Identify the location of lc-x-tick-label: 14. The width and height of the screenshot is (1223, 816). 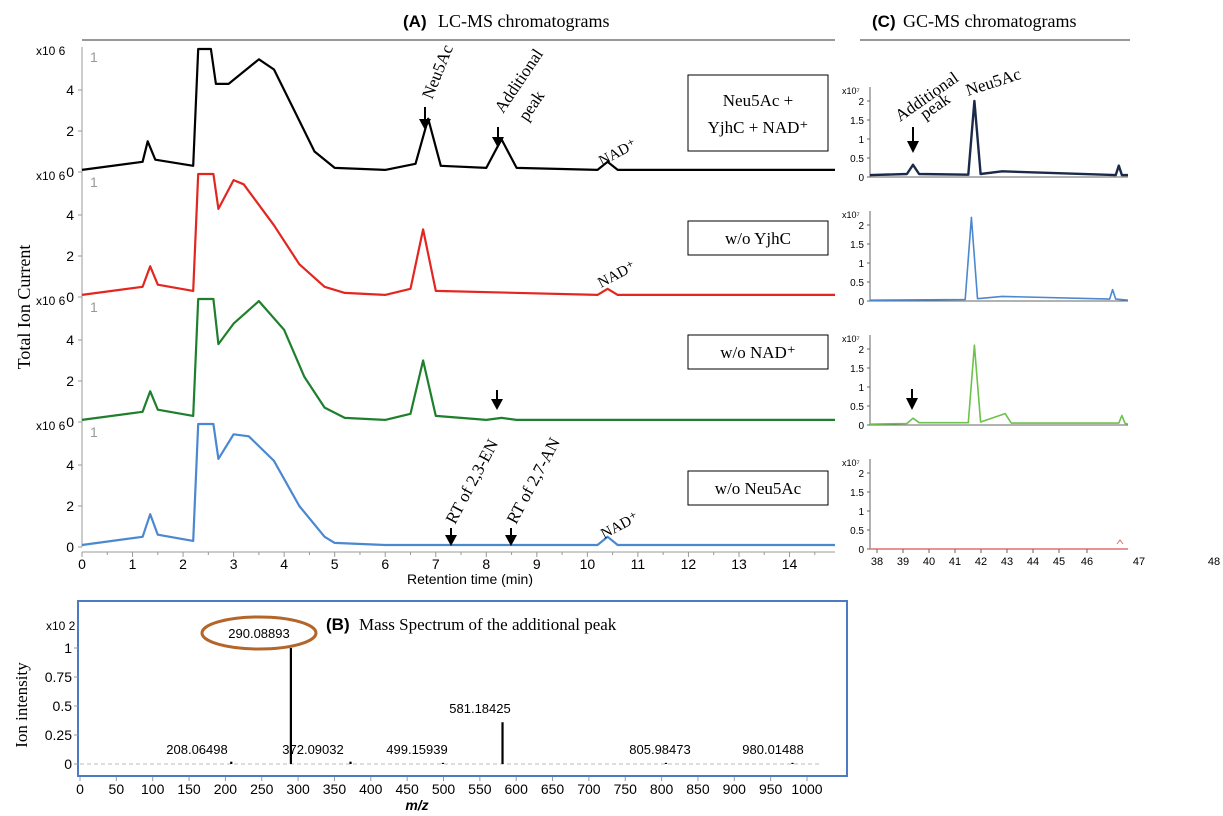
(790, 564).